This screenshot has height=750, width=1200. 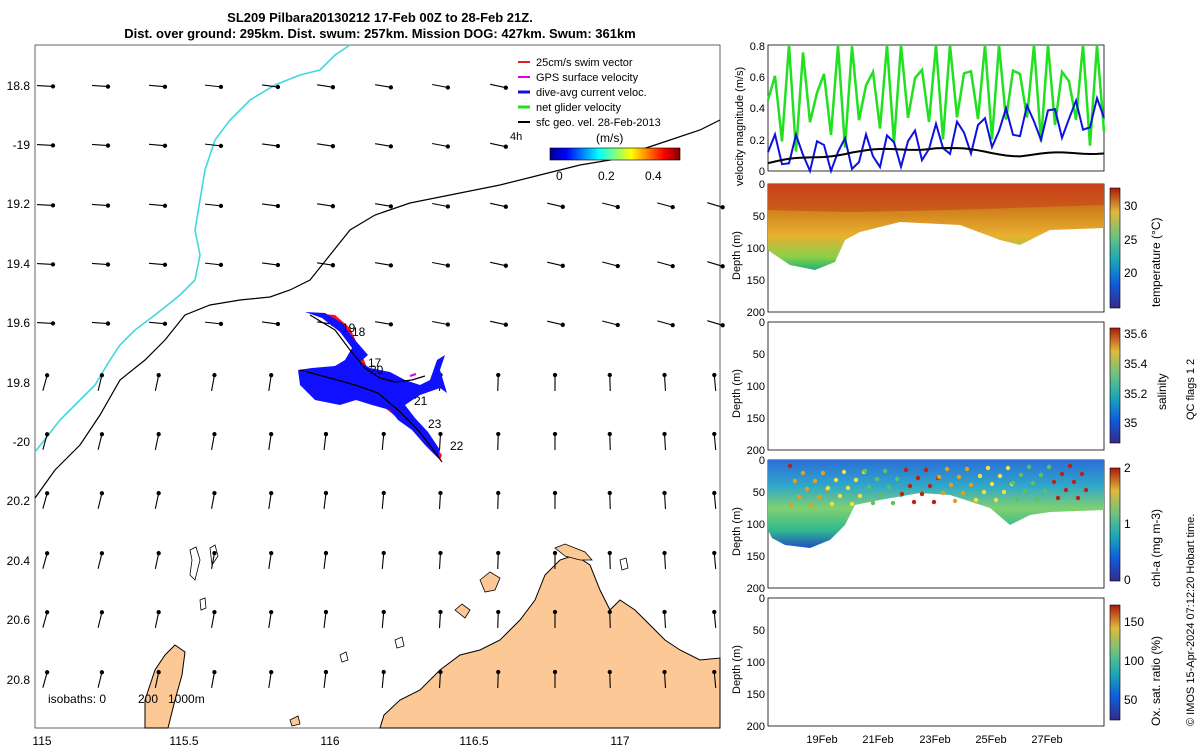 I want to click on vel-ytick: 0, so click(x=762, y=172).